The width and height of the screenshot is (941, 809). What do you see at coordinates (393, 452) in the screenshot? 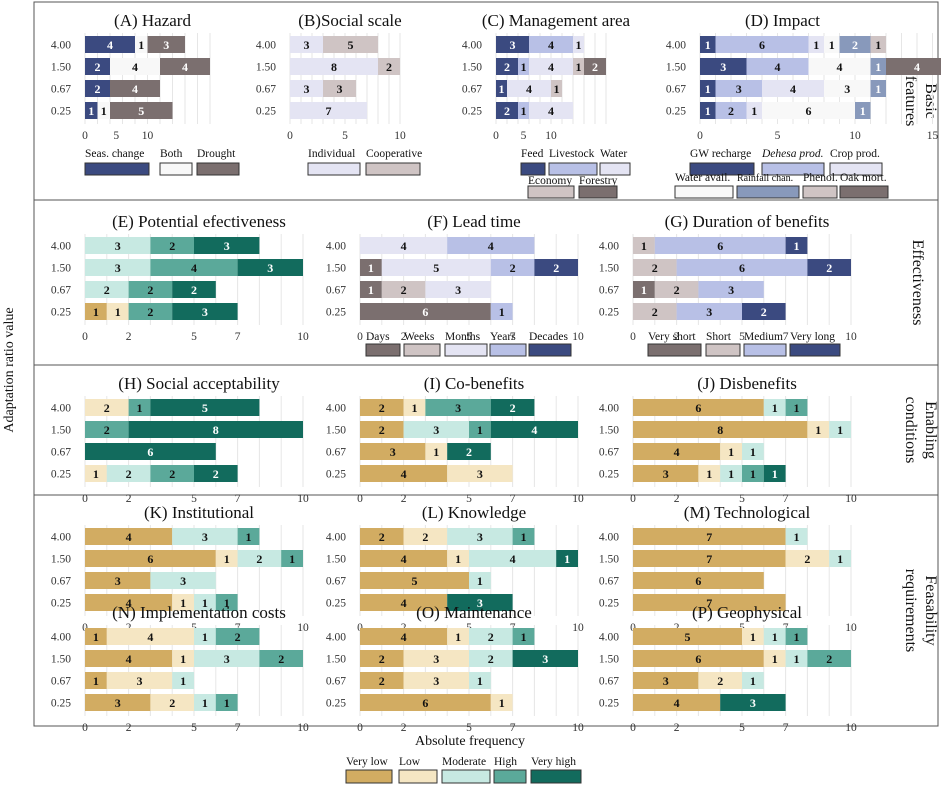
I see `segment-label: 3` at bounding box center [393, 452].